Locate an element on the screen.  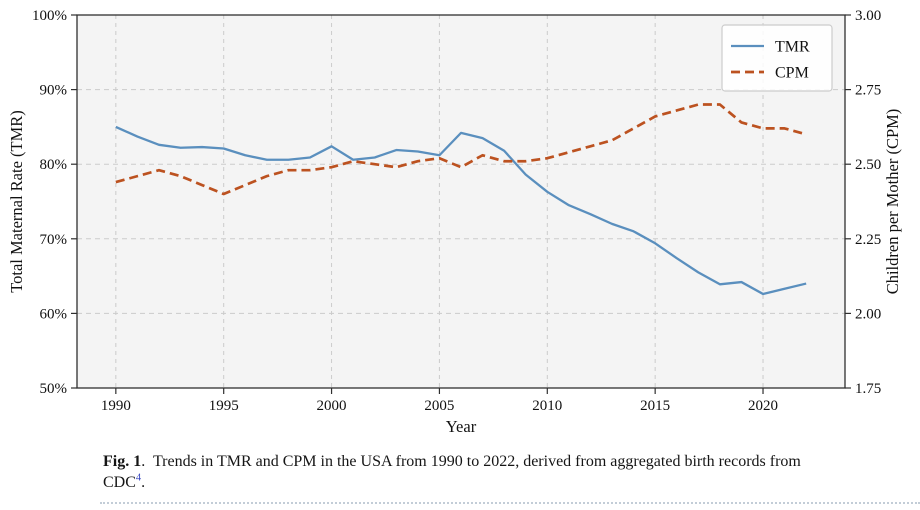
figure-label: Fig. 1 is located at coordinates (122, 461).